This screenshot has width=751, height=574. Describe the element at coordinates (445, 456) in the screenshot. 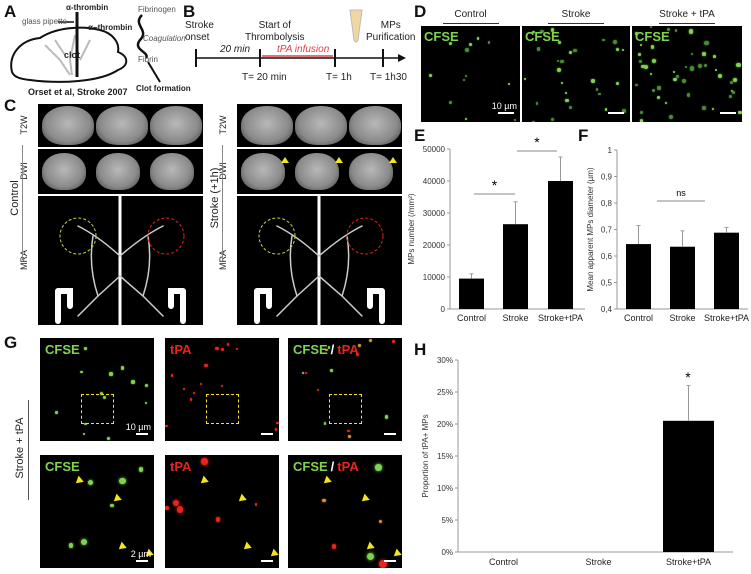

I see `y-tick-label: 15%` at that location.